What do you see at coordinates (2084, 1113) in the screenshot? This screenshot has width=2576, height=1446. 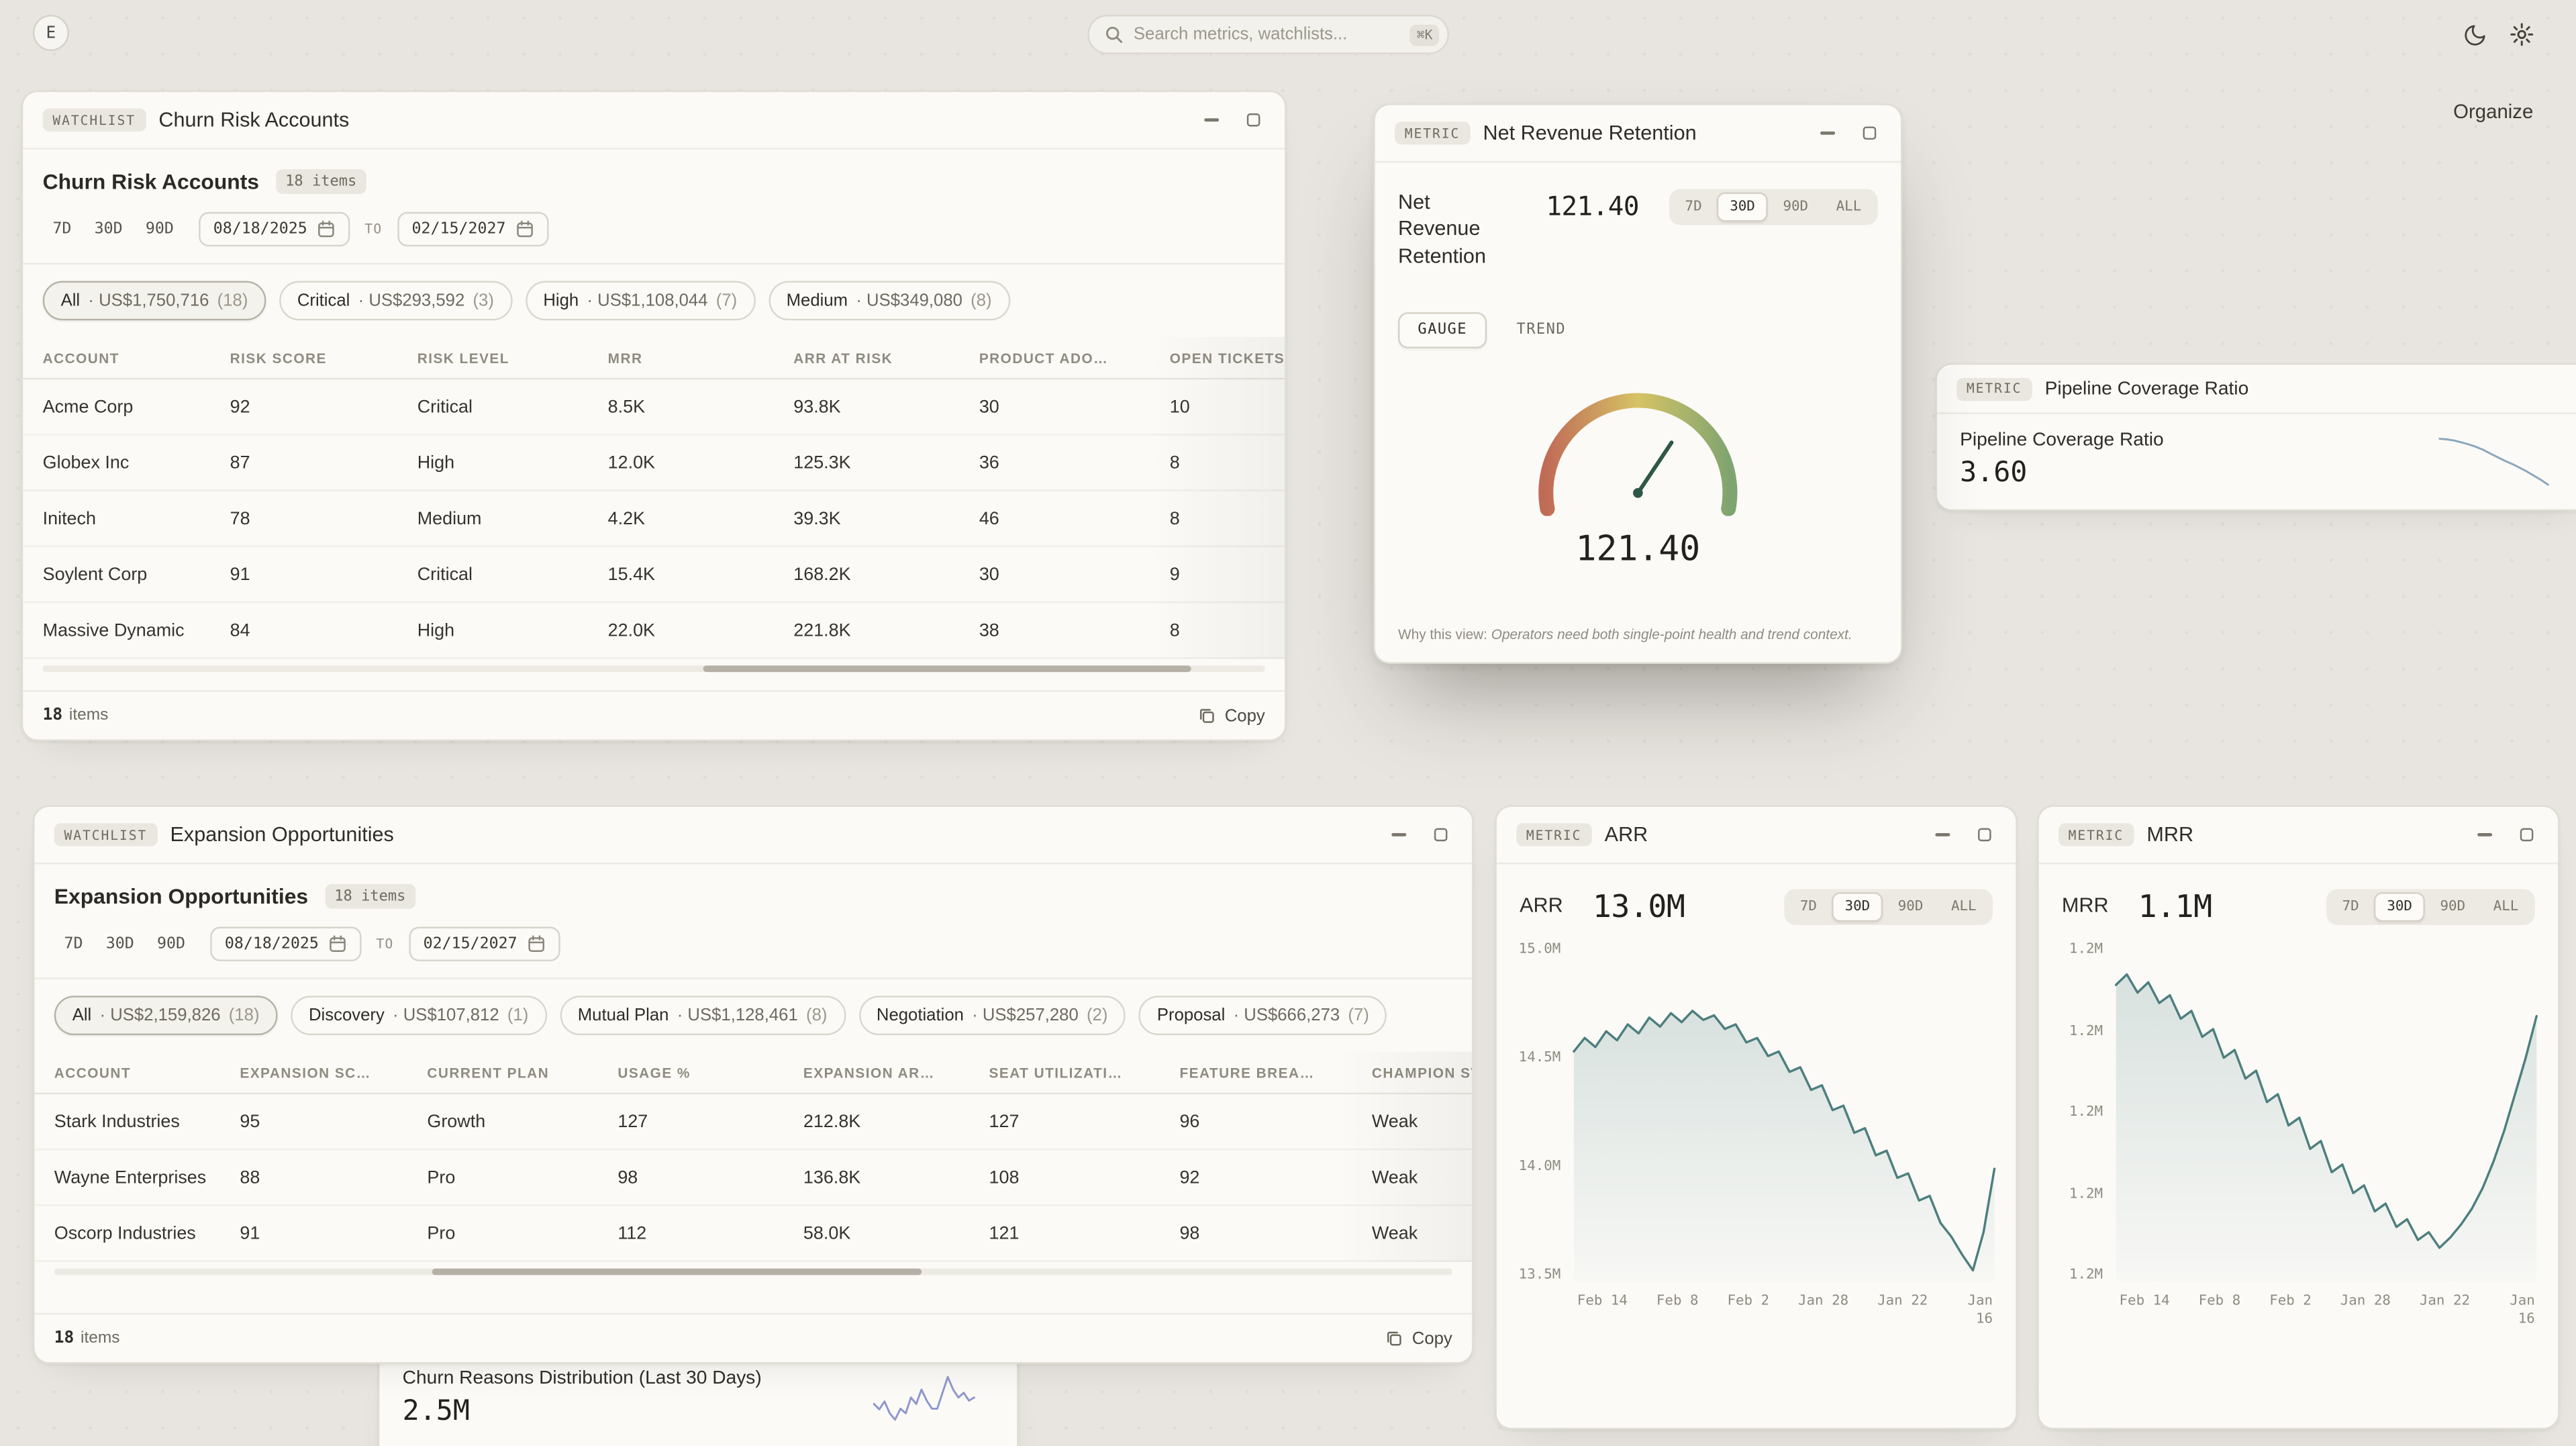 I see `y-axis: 1.2M 1.2M 1.2M 1.2M 1.2M` at bounding box center [2084, 1113].